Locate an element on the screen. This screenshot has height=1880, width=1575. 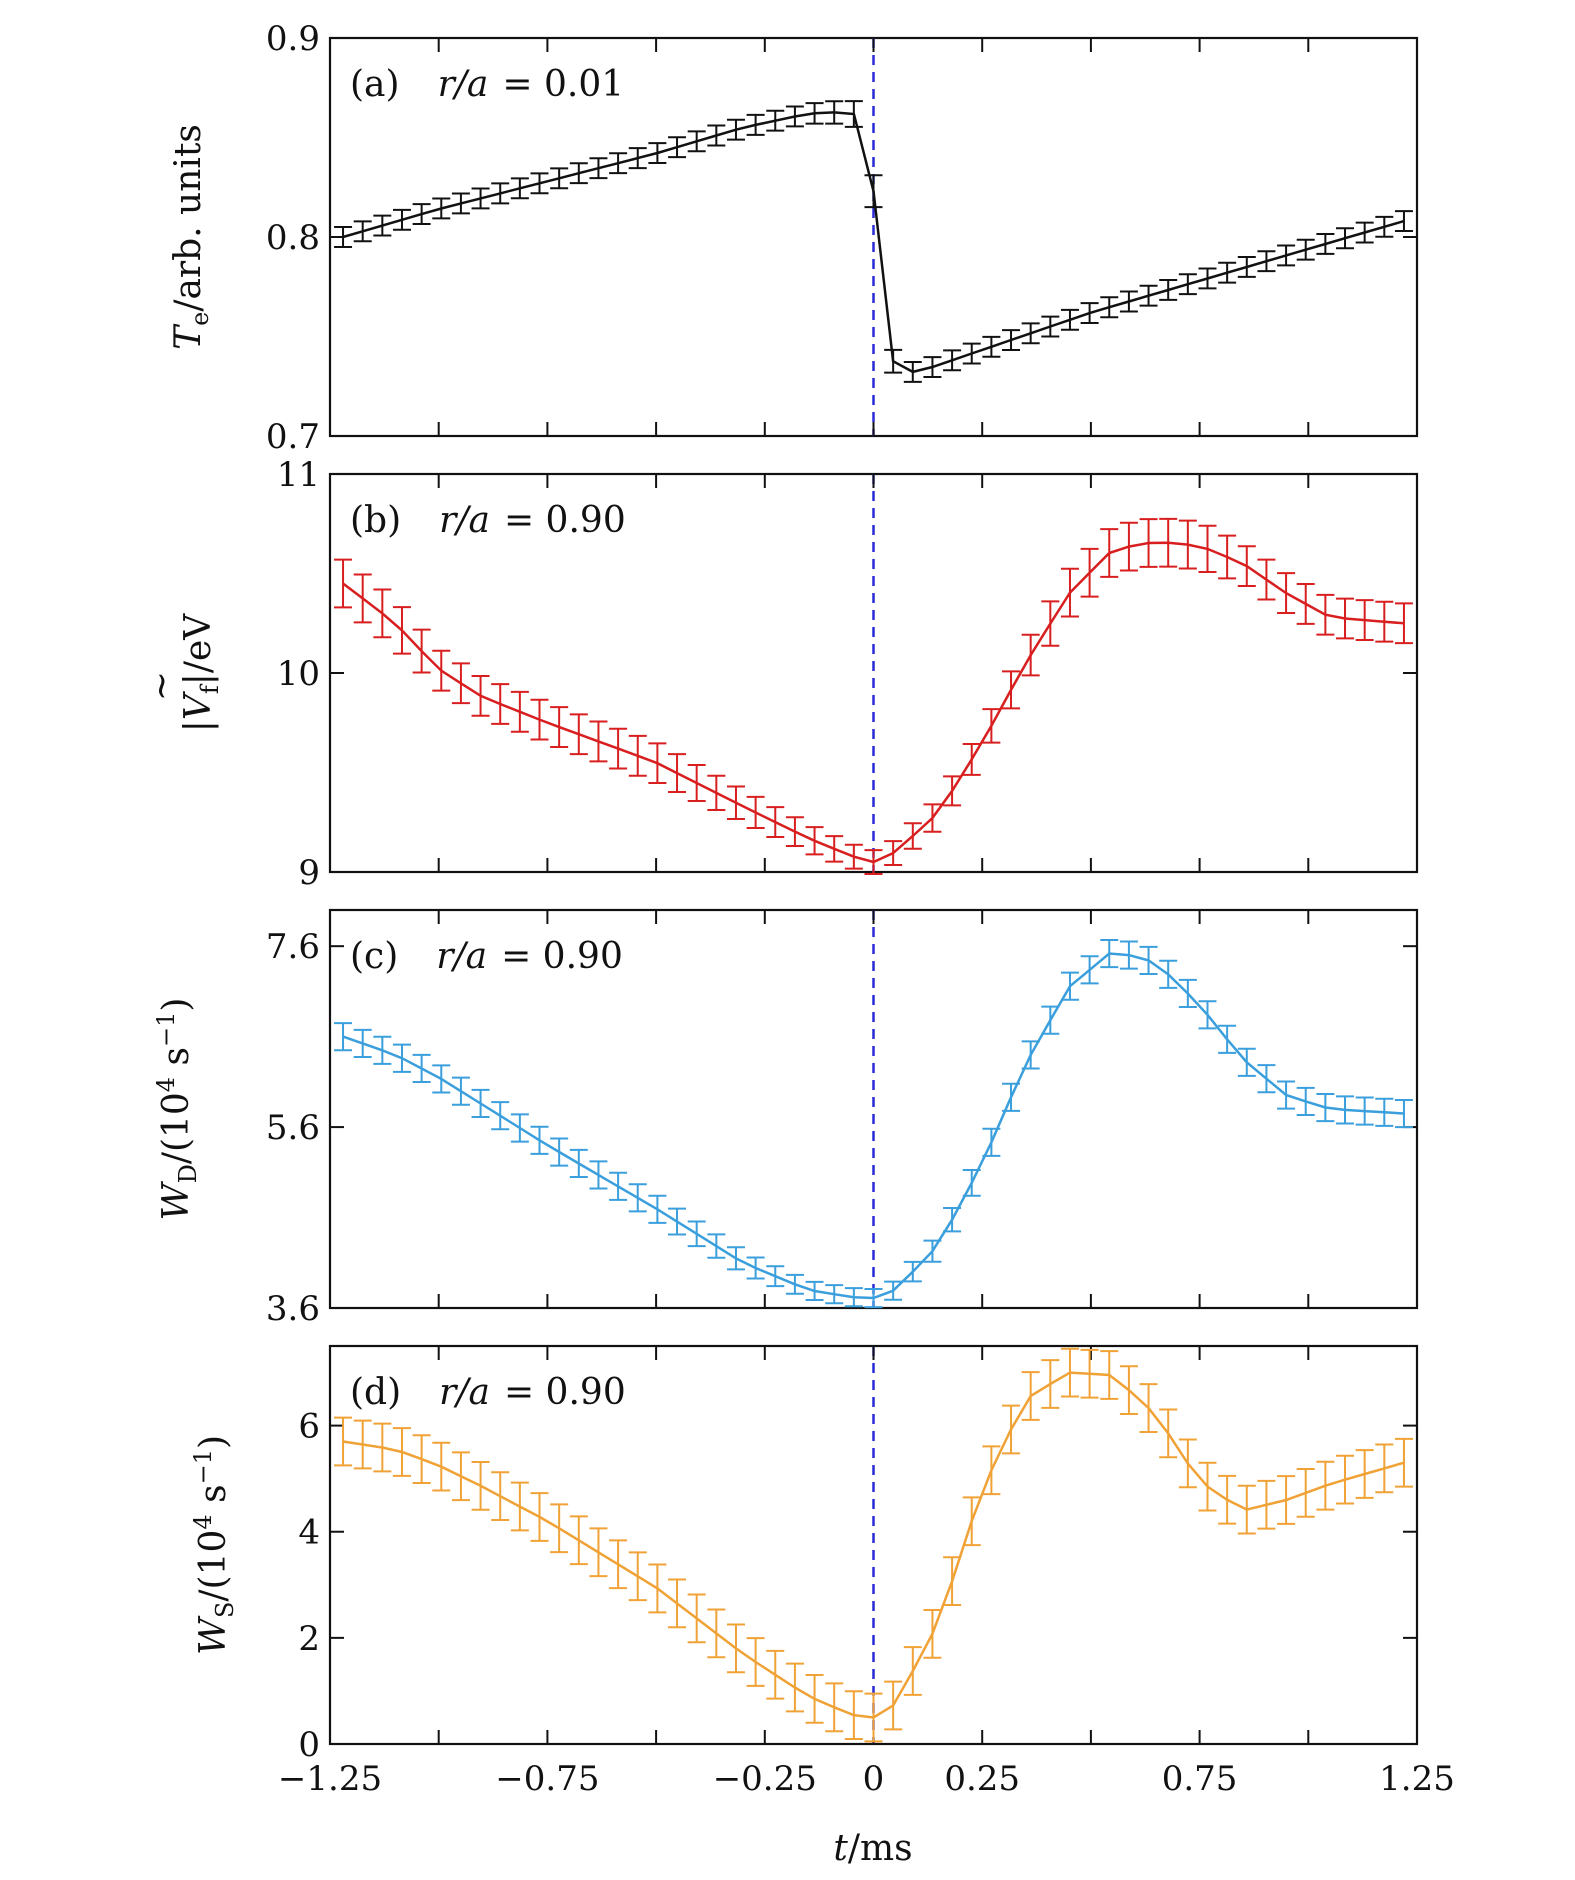
y-tick-label: 7.6 is located at coordinates (293, 947).